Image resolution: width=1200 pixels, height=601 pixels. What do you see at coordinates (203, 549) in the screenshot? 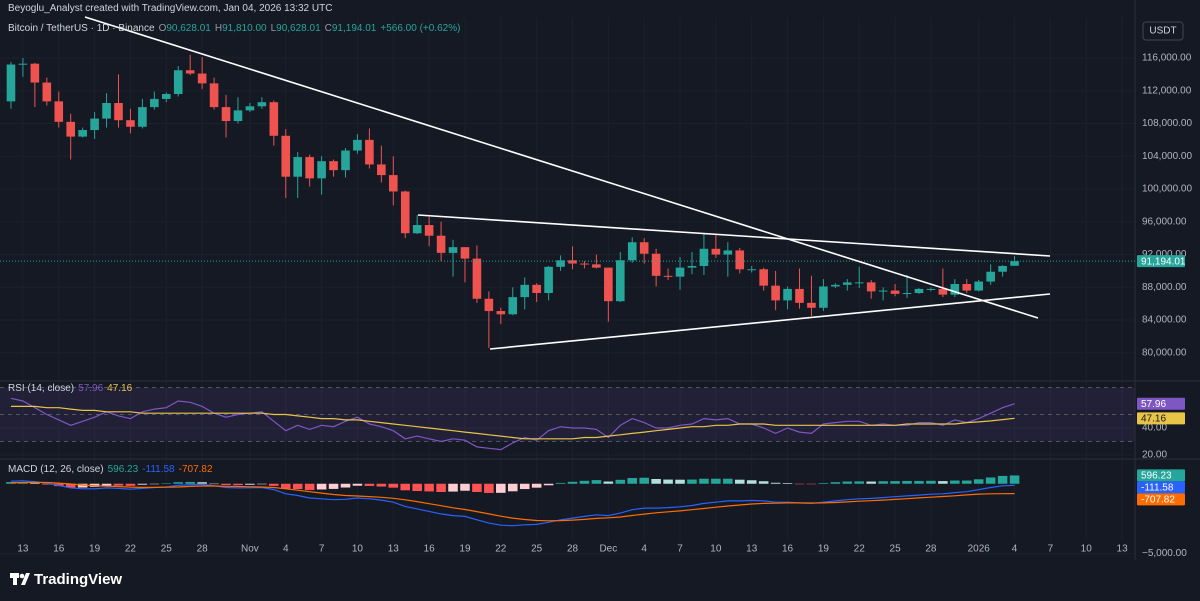
I see `x-tick-label: 28` at bounding box center [203, 549].